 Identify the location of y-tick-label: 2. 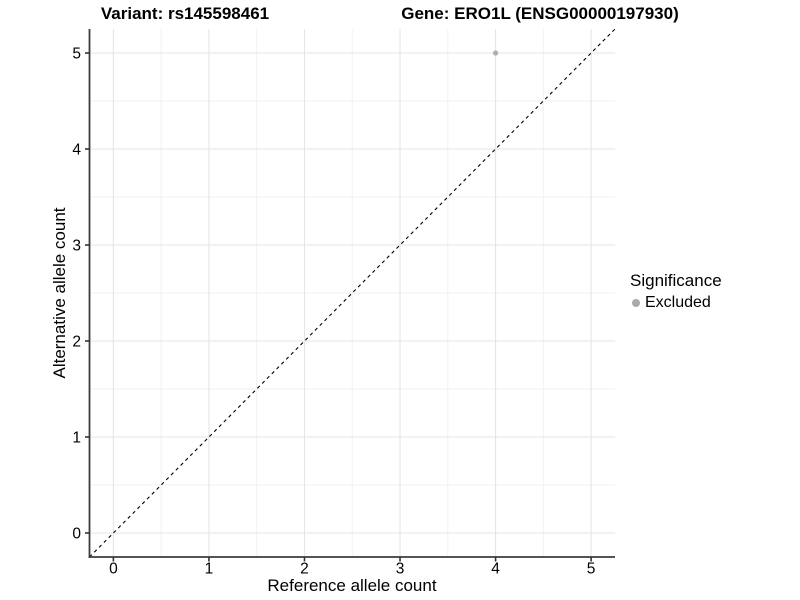
(76, 342).